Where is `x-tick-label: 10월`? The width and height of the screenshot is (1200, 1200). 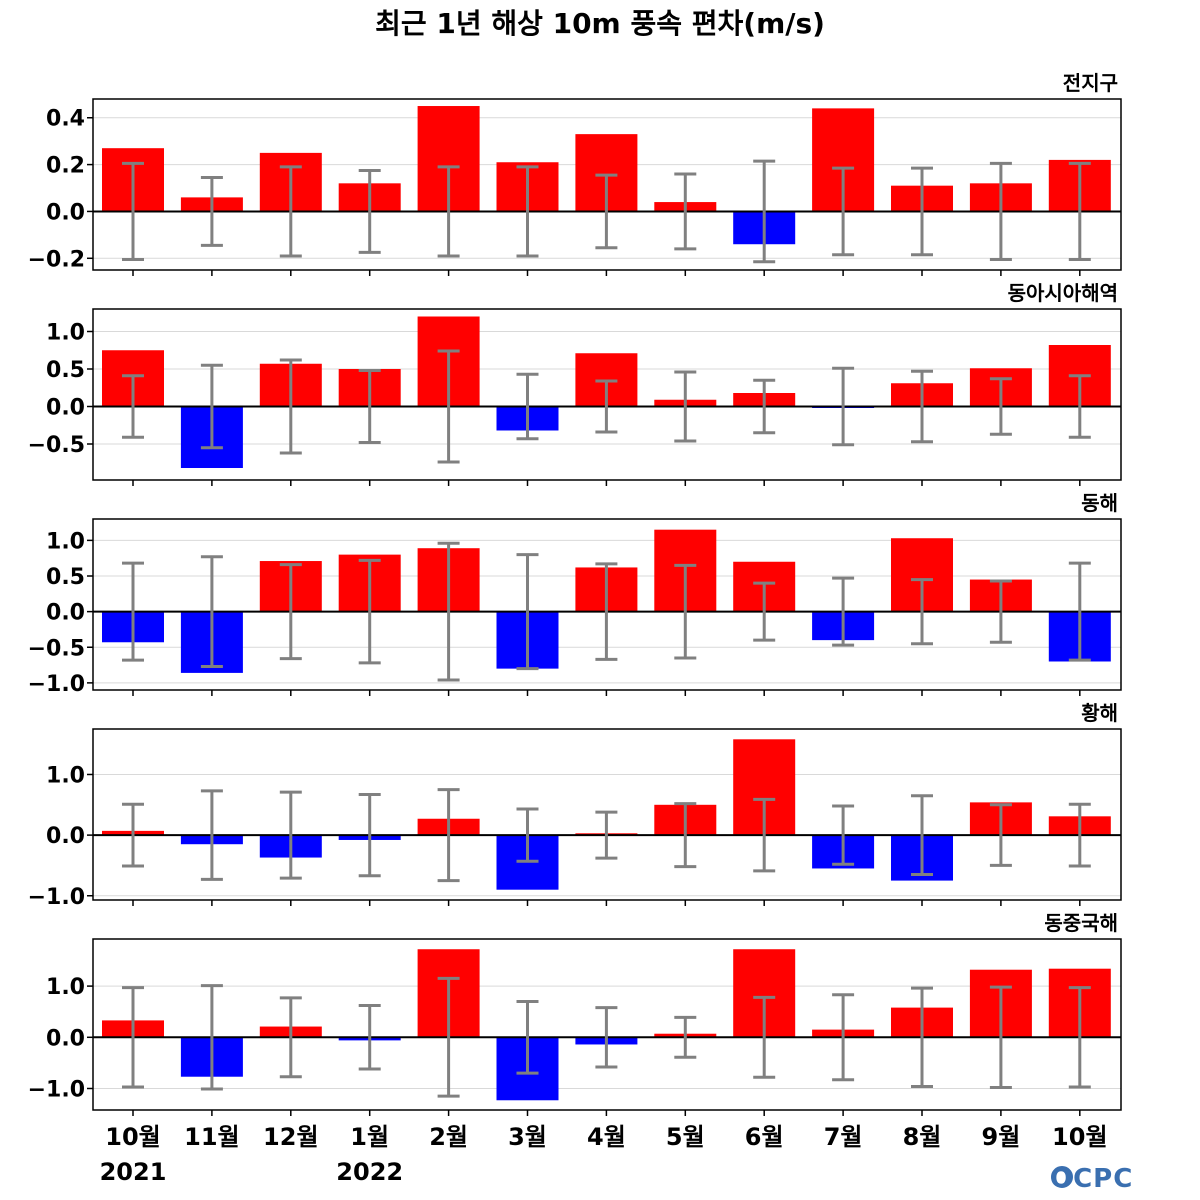 x-tick-label: 10월 is located at coordinates (1079, 1137).